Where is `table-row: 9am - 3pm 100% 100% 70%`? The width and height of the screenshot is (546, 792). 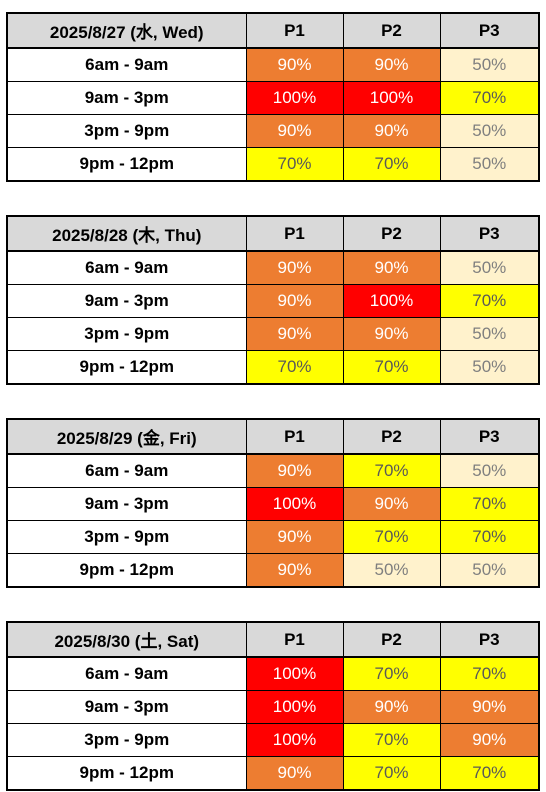
table-row: 9am - 3pm 100% 100% 70% is located at coordinates (273, 98).